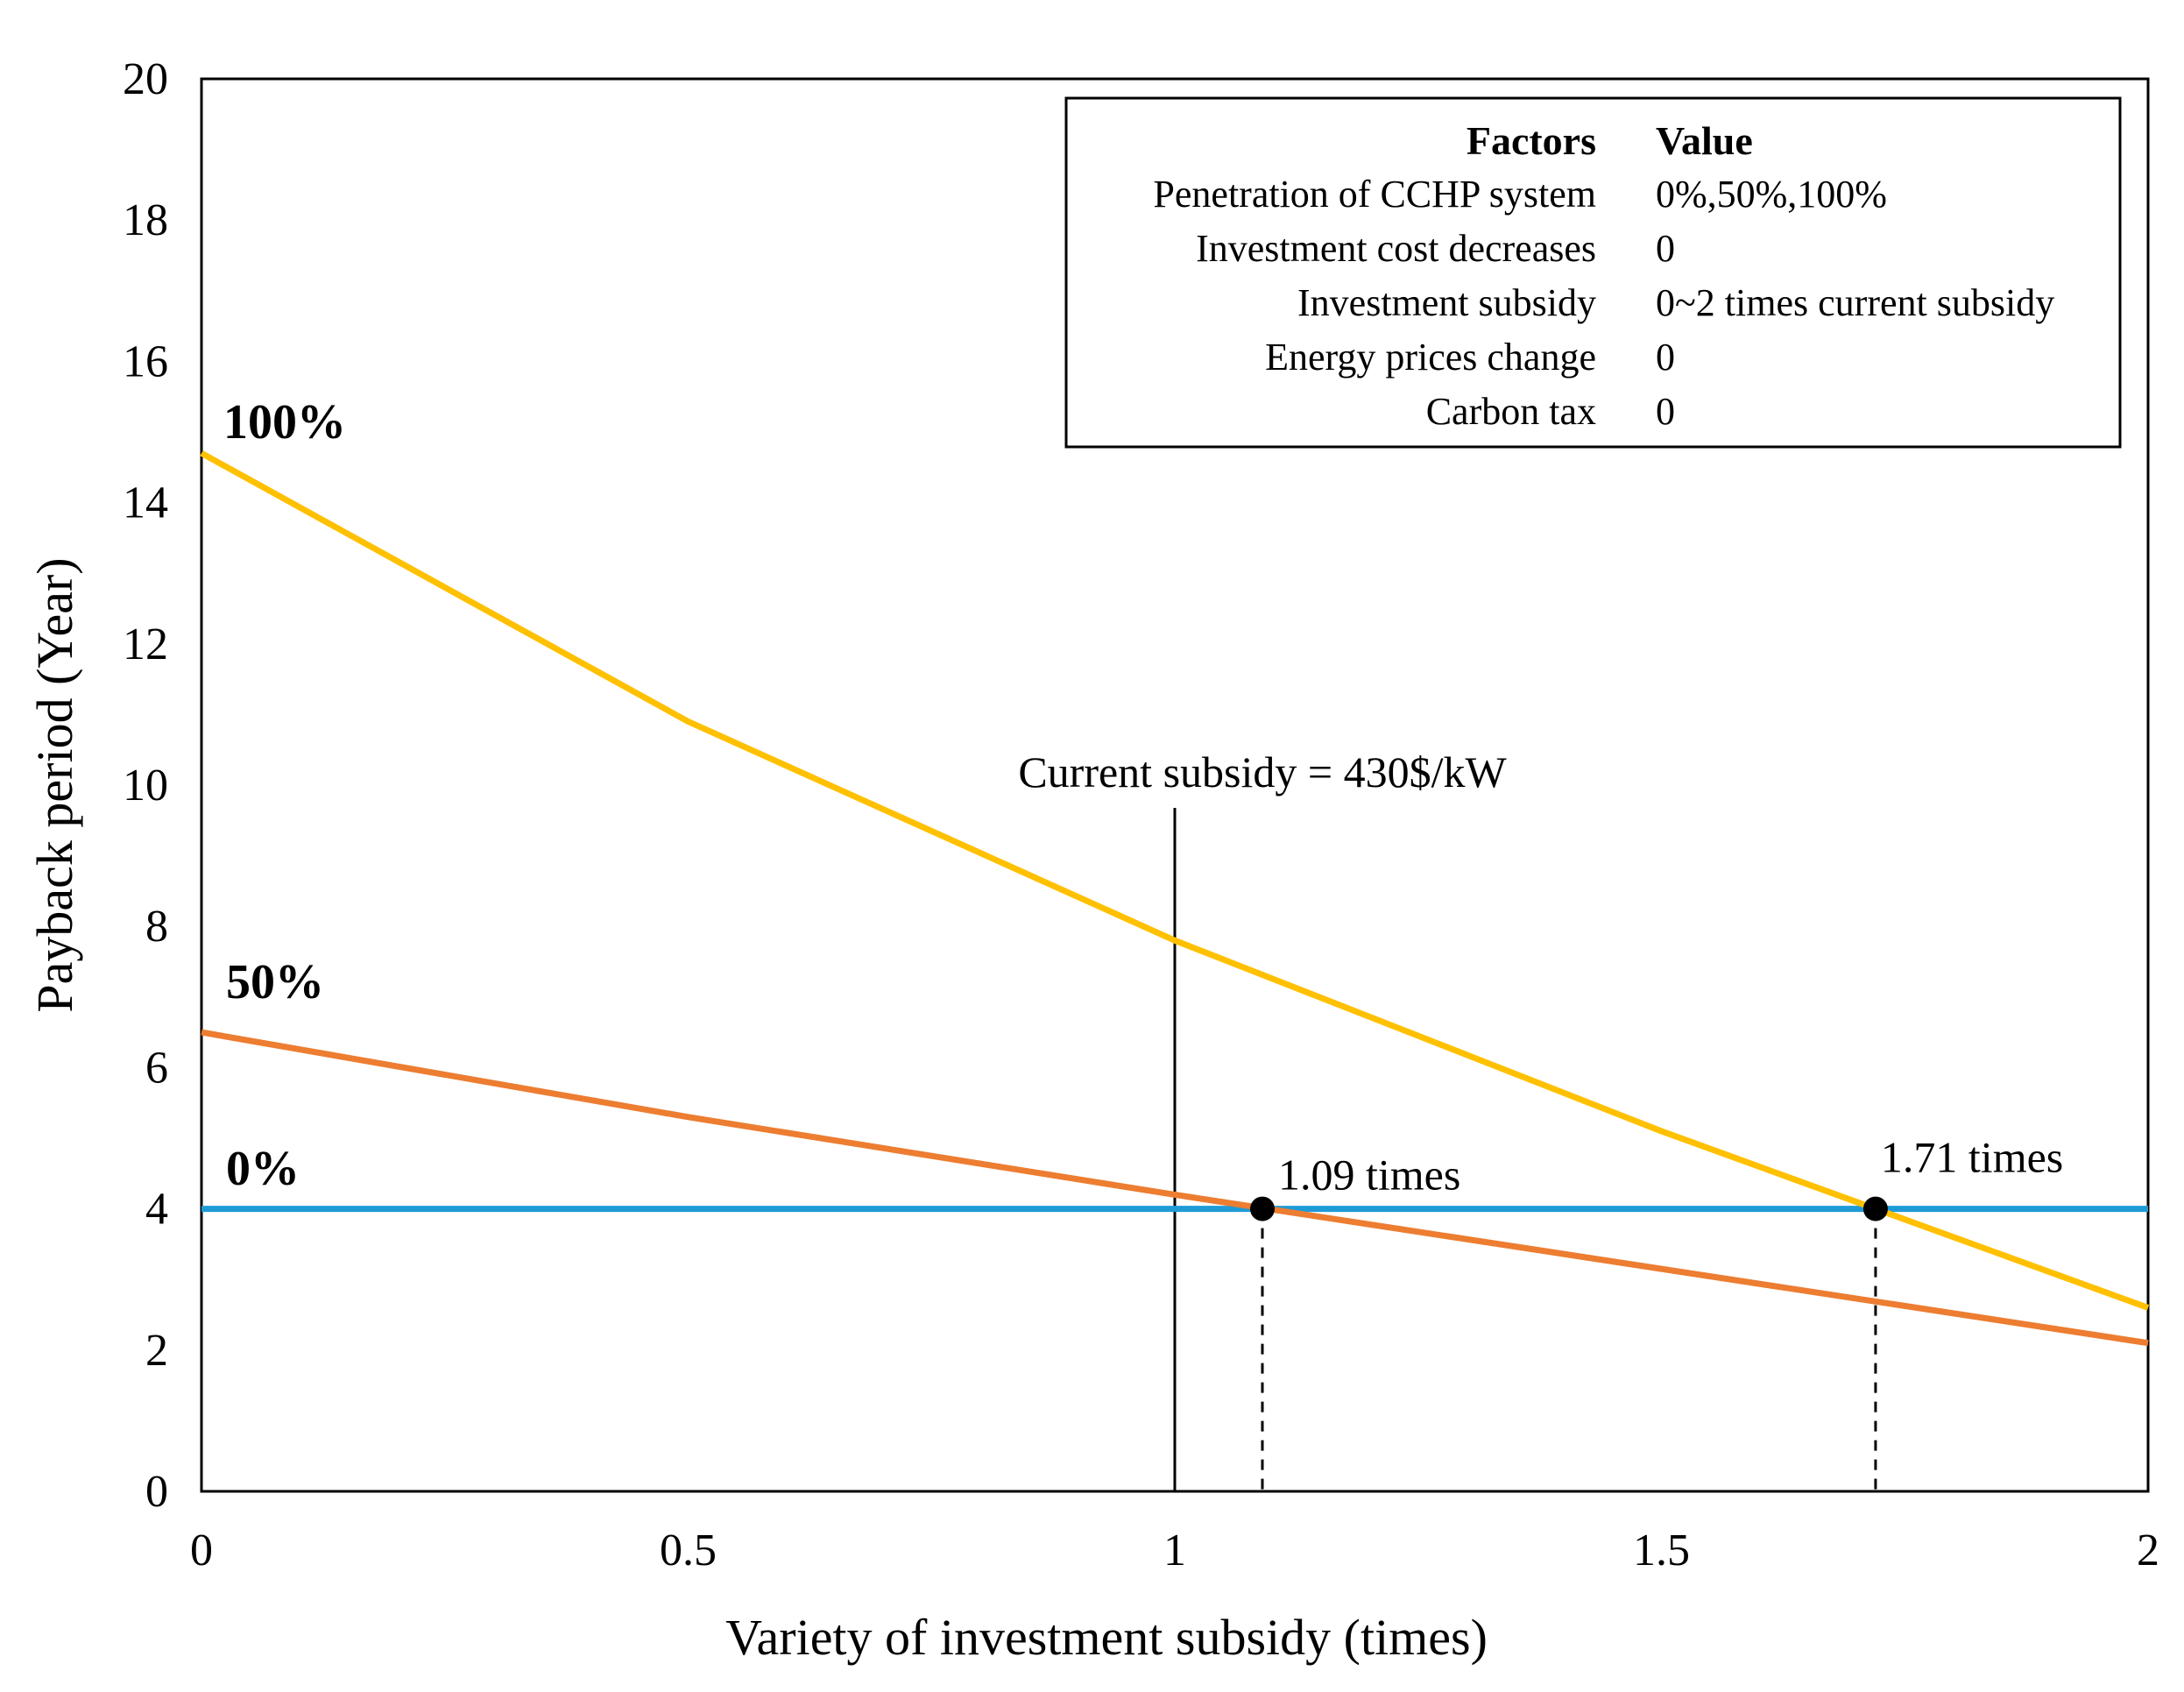 Image resolution: width=2184 pixels, height=1692 pixels. What do you see at coordinates (1531, 141) in the screenshot?
I see `factors-header: Factors` at bounding box center [1531, 141].